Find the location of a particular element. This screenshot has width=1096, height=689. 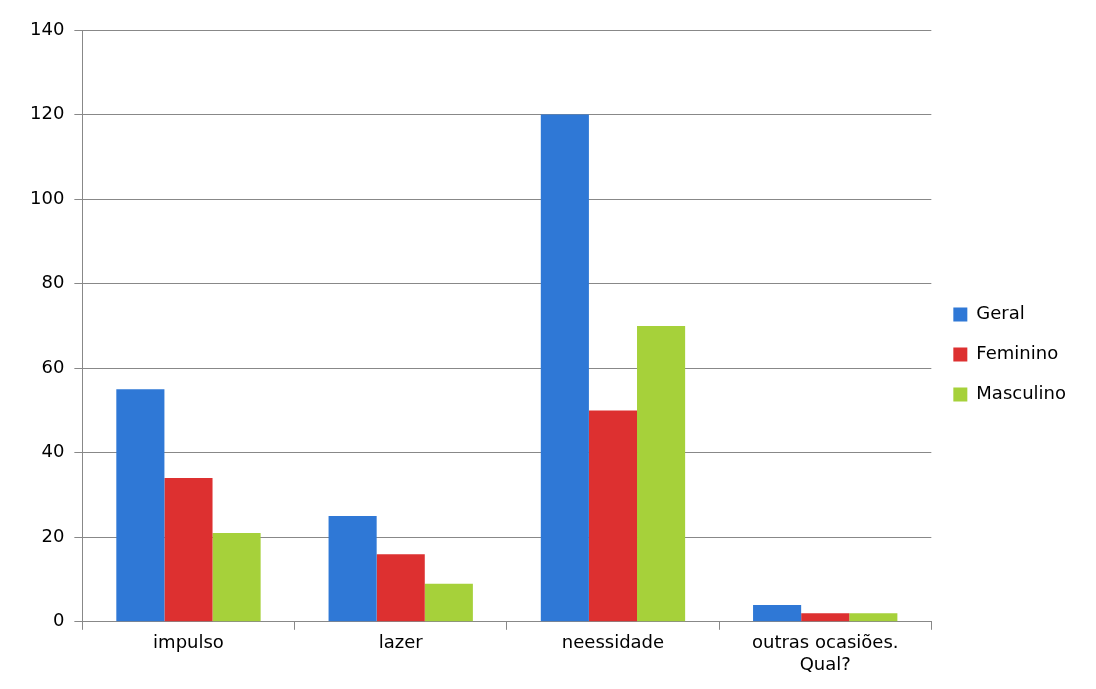

x-tick-label: impulso is located at coordinates (188, 642).